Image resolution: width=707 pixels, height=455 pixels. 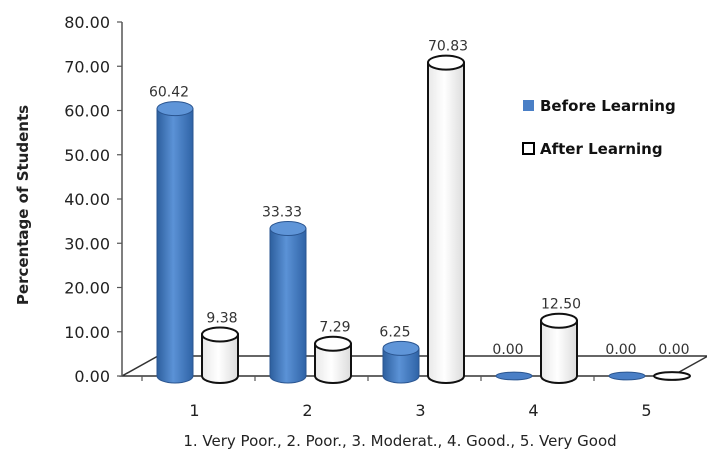 I want to click on y-tick-label: 40.00, so click(x=87, y=199).